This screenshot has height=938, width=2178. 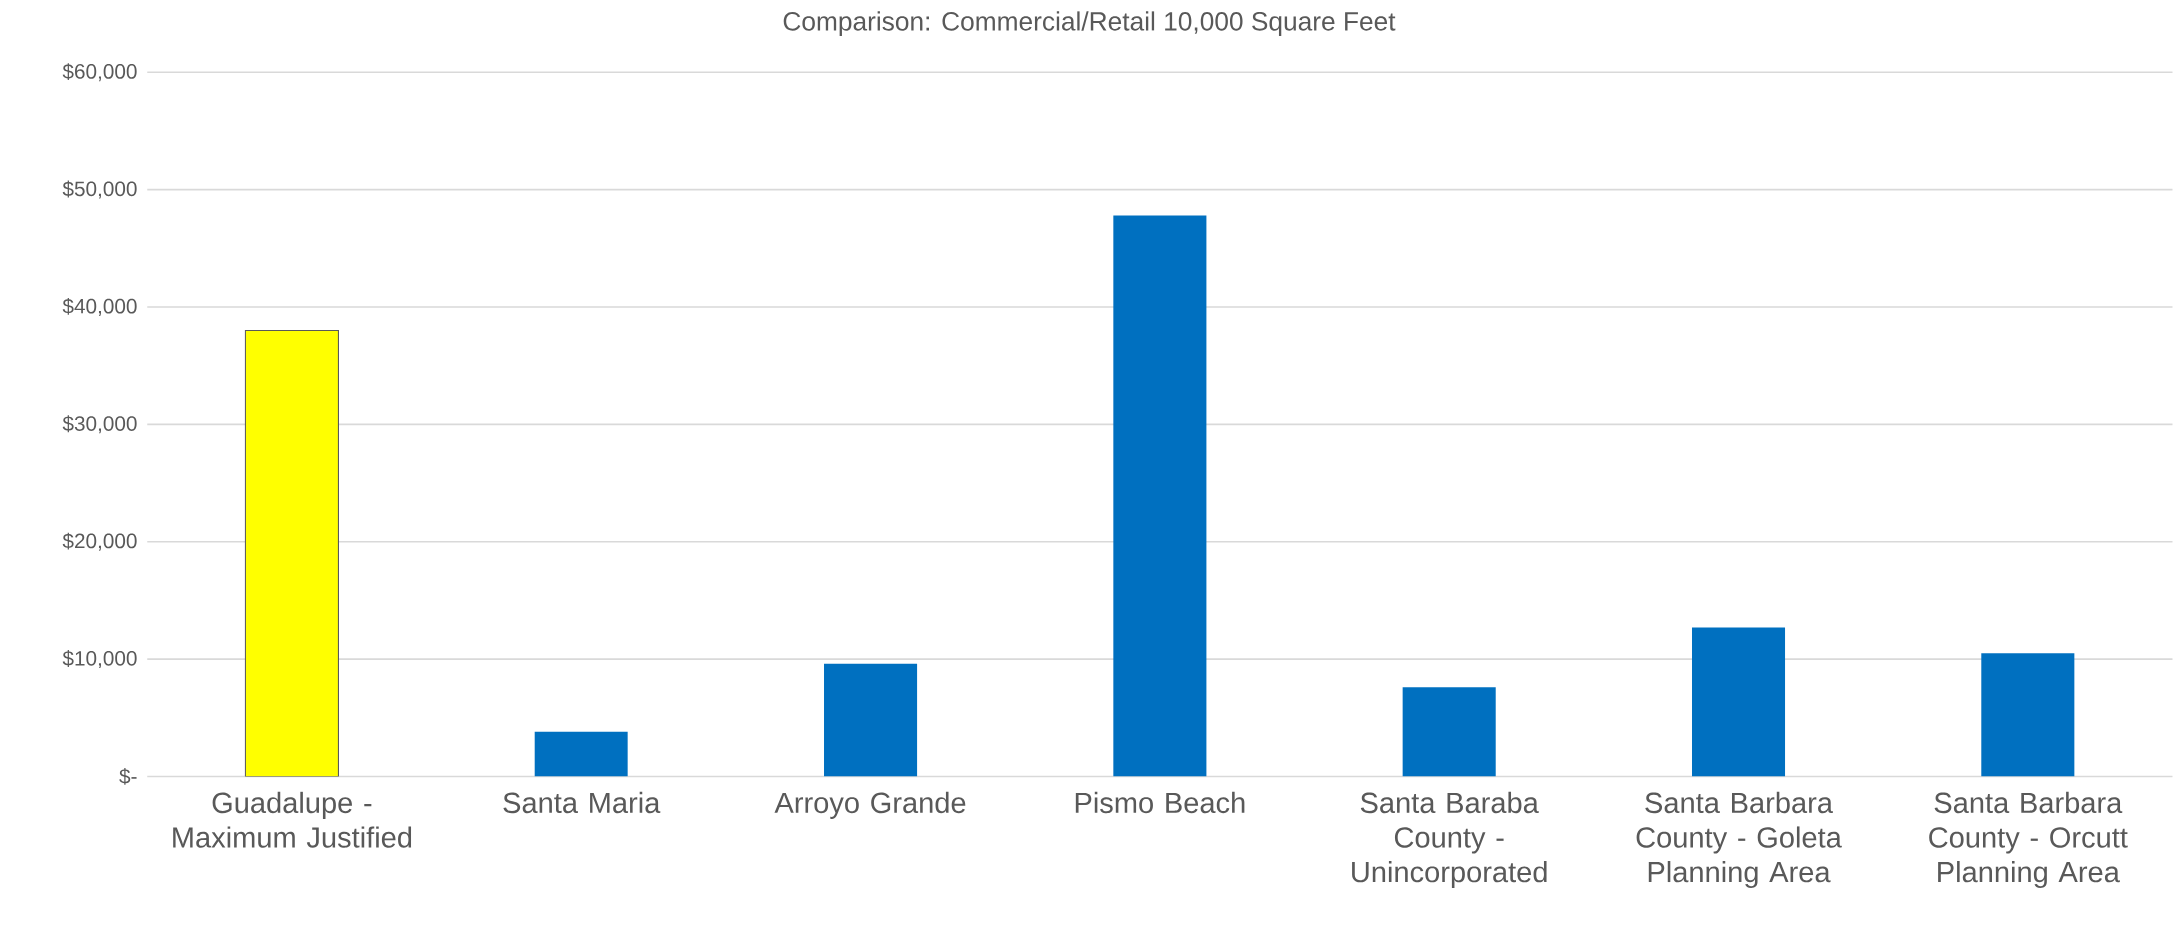 I want to click on y-tick-label: $-, so click(x=128, y=777).